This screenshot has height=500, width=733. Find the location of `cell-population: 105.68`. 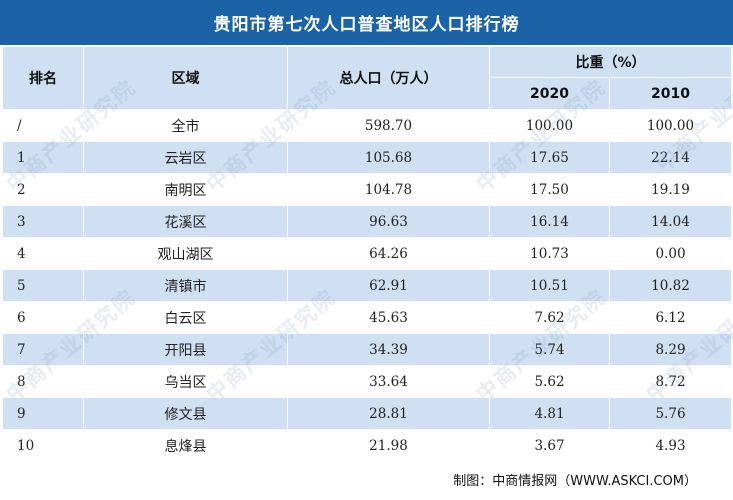

cell-population: 105.68 is located at coordinates (388, 157).